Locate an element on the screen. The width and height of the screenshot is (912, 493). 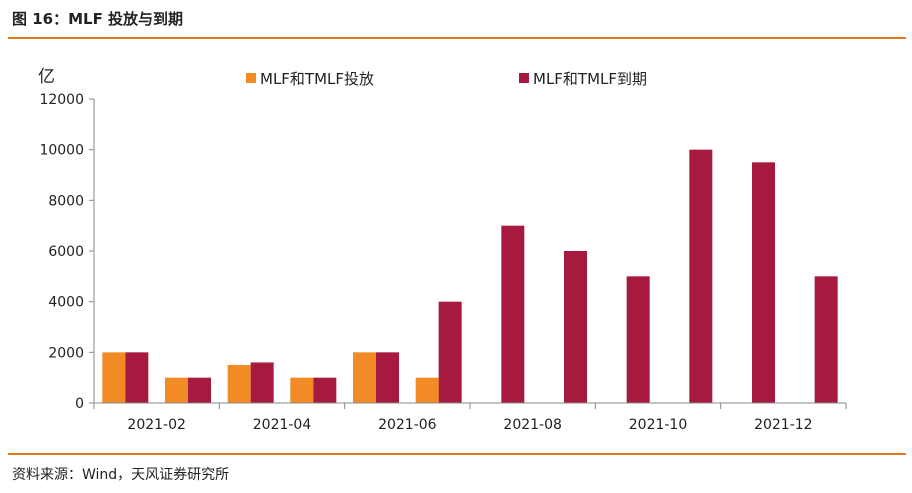
y-tick-label: 2000 is located at coordinates (66, 353).